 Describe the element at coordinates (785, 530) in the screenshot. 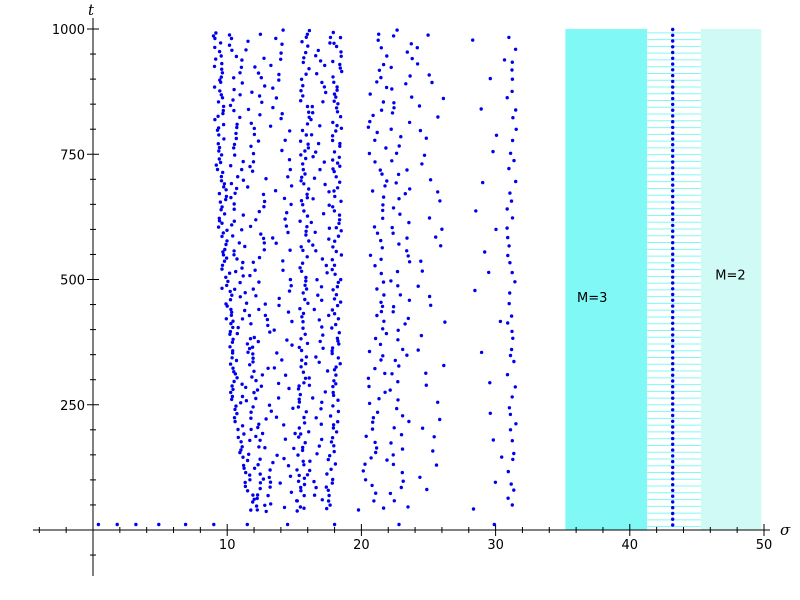

I see `x-axis-label: σ` at that location.